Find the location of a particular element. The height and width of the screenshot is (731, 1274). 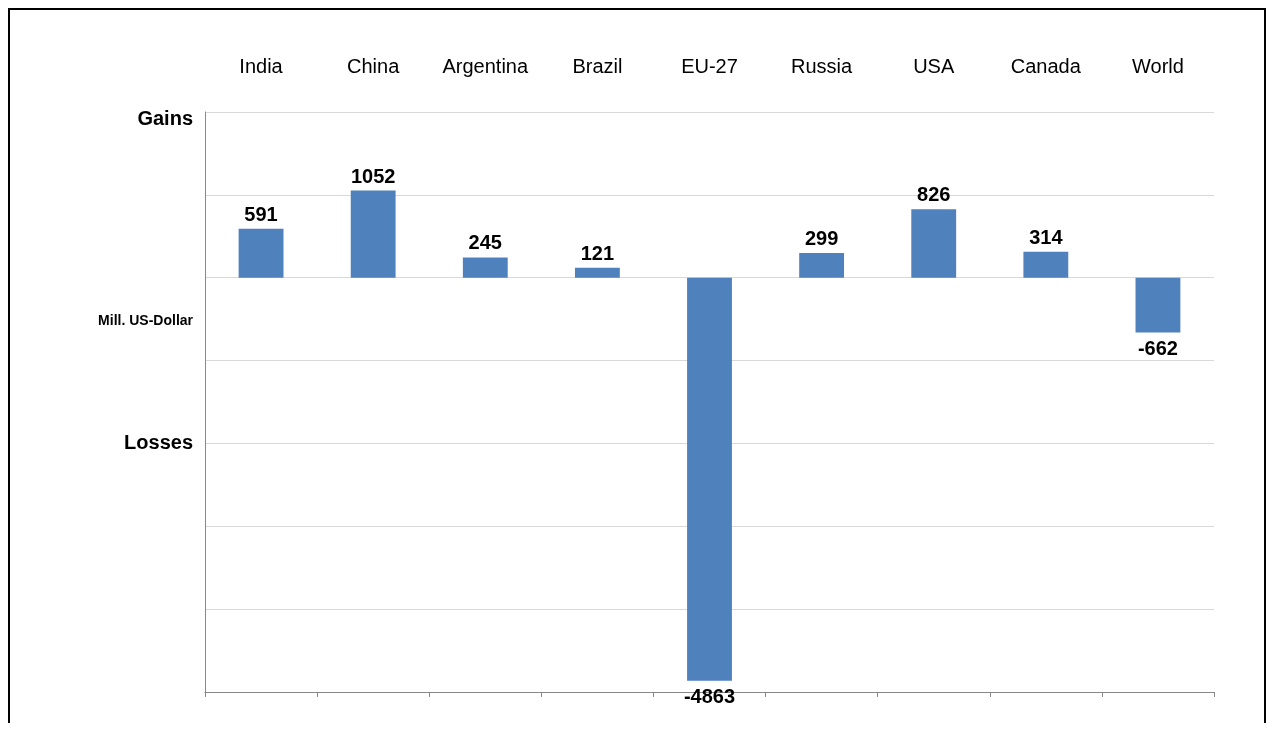

x-tick-label: Russia is located at coordinates (822, 66).